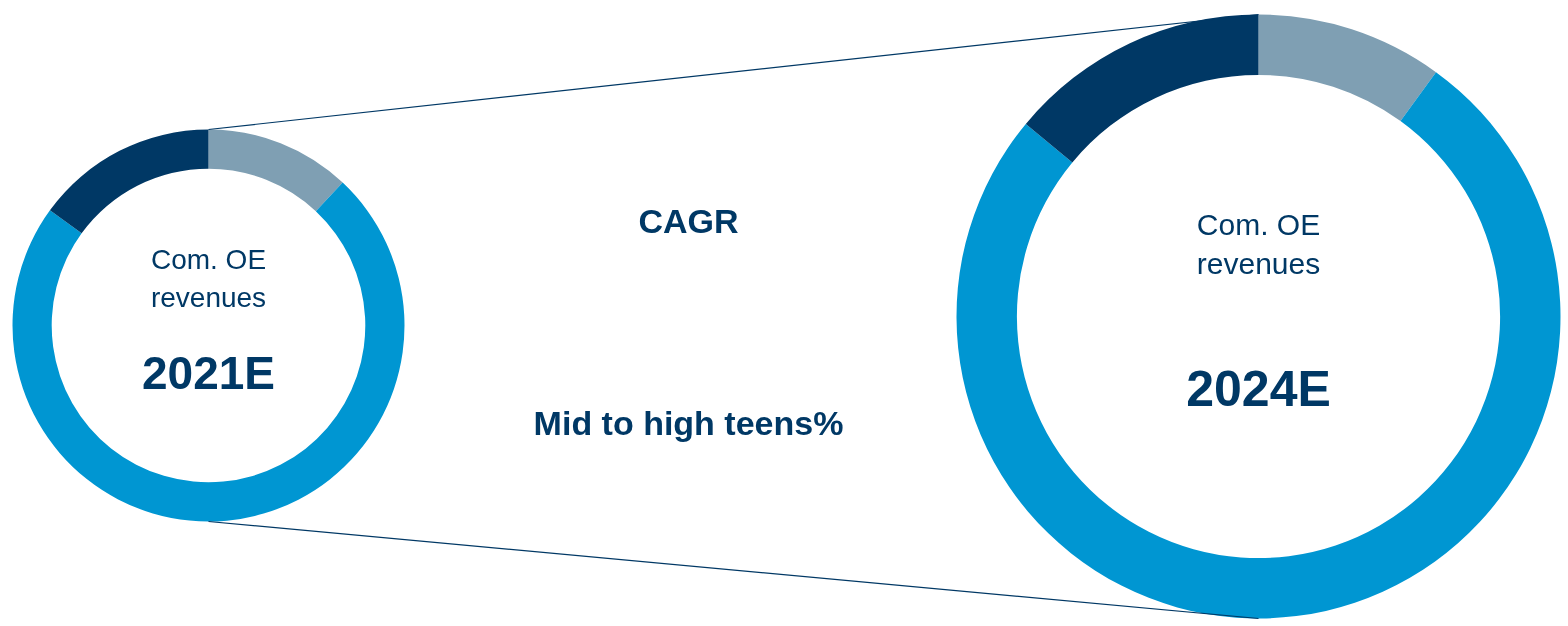 The height and width of the screenshot is (626, 1568). What do you see at coordinates (688, 422) in the screenshot?
I see `text: Mid to high teens%` at bounding box center [688, 422].